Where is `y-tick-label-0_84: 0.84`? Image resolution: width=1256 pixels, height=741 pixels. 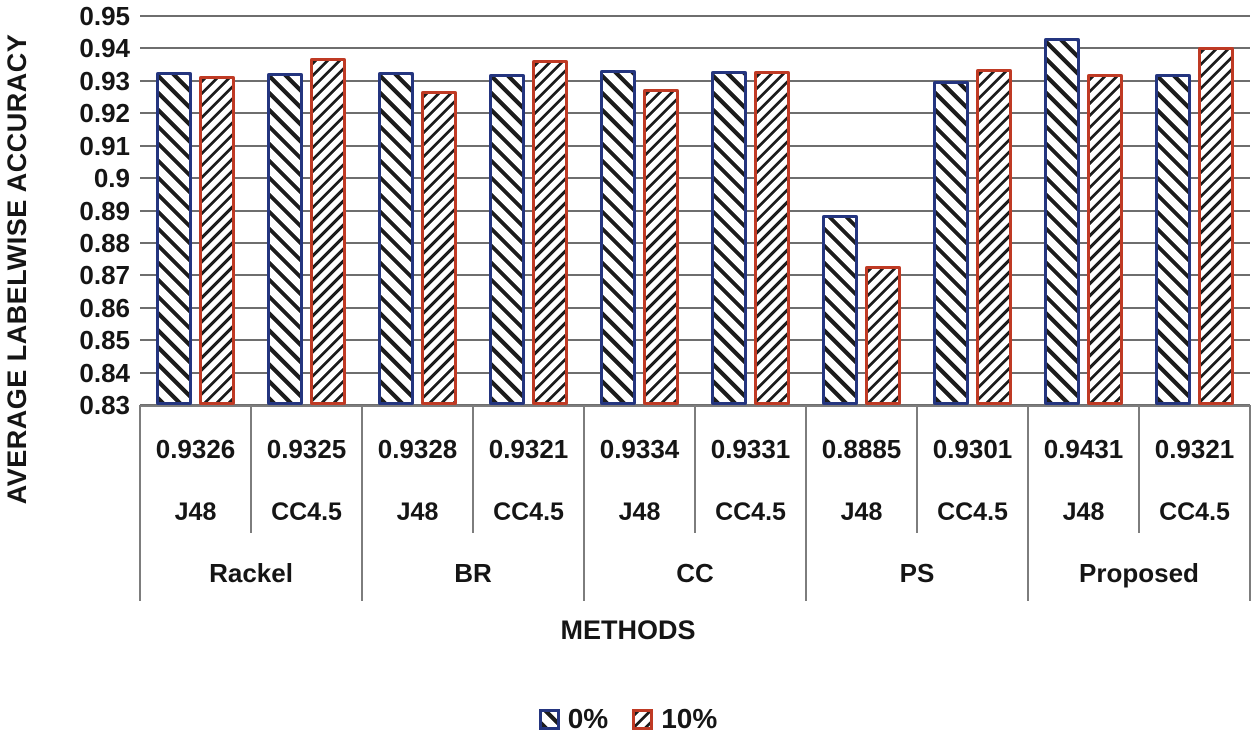 y-tick-label-0_84: 0.84 is located at coordinates (104, 372).